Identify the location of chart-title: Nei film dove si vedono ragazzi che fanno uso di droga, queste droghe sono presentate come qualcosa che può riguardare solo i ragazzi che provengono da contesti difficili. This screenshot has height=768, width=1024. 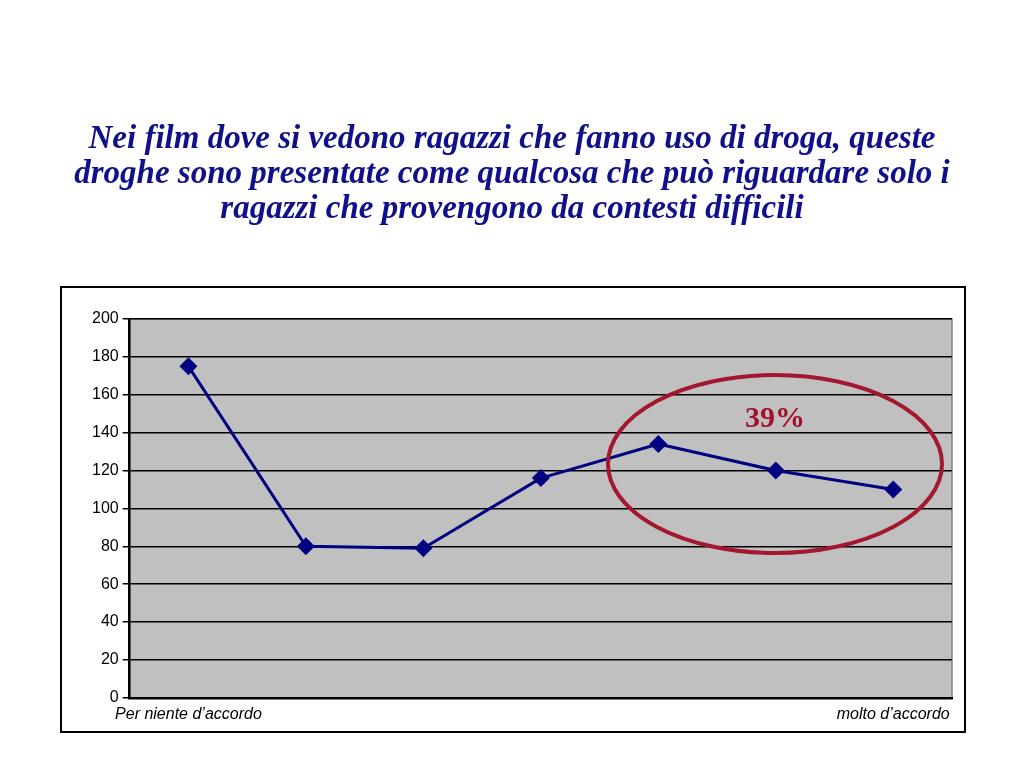
(512, 172).